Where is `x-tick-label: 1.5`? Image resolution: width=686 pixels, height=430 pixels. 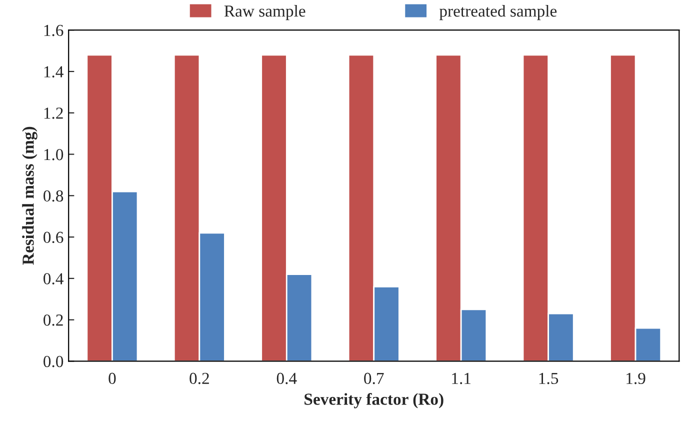
x-tick-label: 1.5 is located at coordinates (548, 378).